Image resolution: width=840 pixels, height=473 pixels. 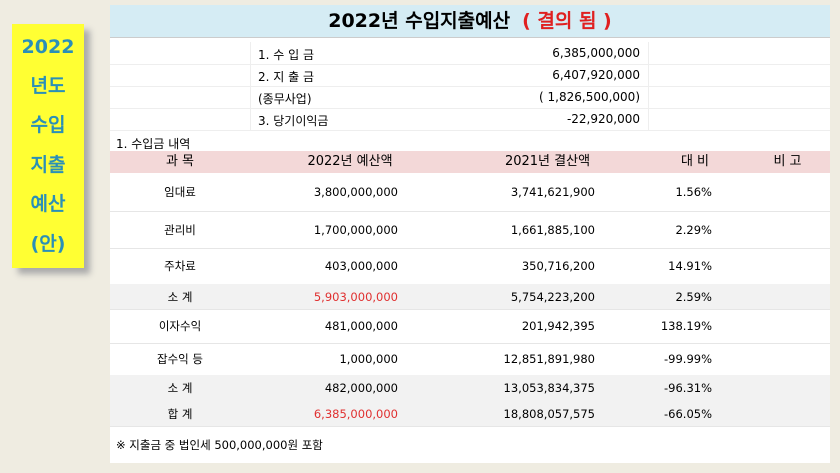 I want to click on summary-value: ( 1,826,500,000), so click(x=589, y=97).